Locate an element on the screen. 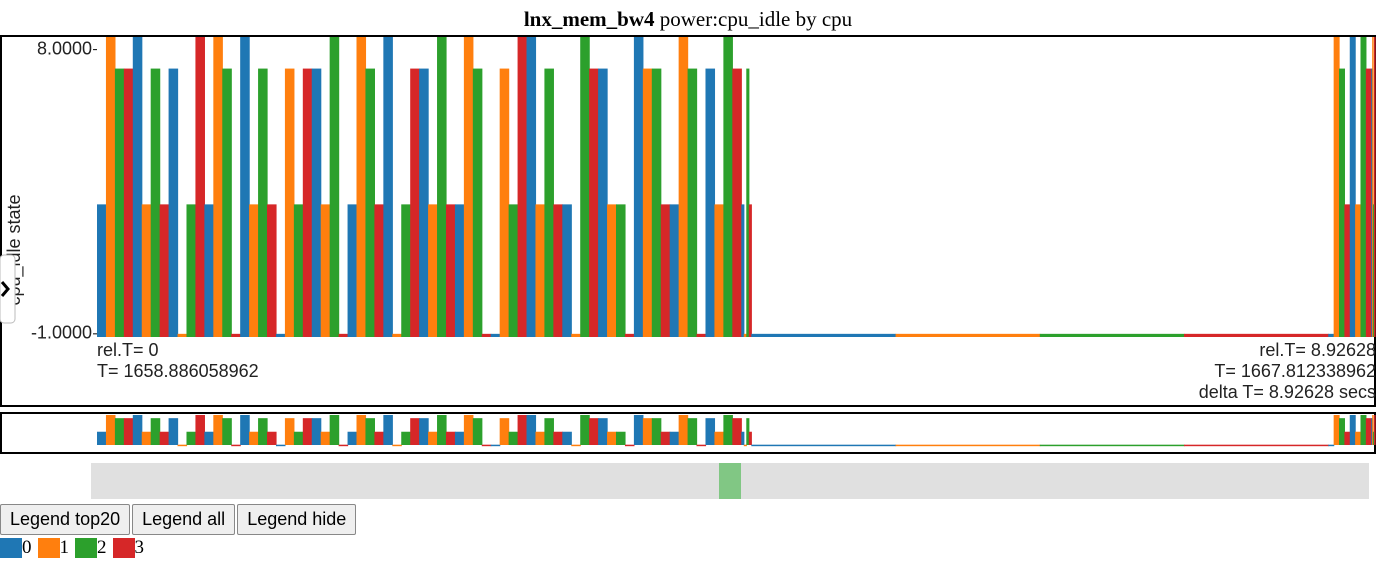 The image size is (1376, 573). legend-label: 1 is located at coordinates (64, 547).